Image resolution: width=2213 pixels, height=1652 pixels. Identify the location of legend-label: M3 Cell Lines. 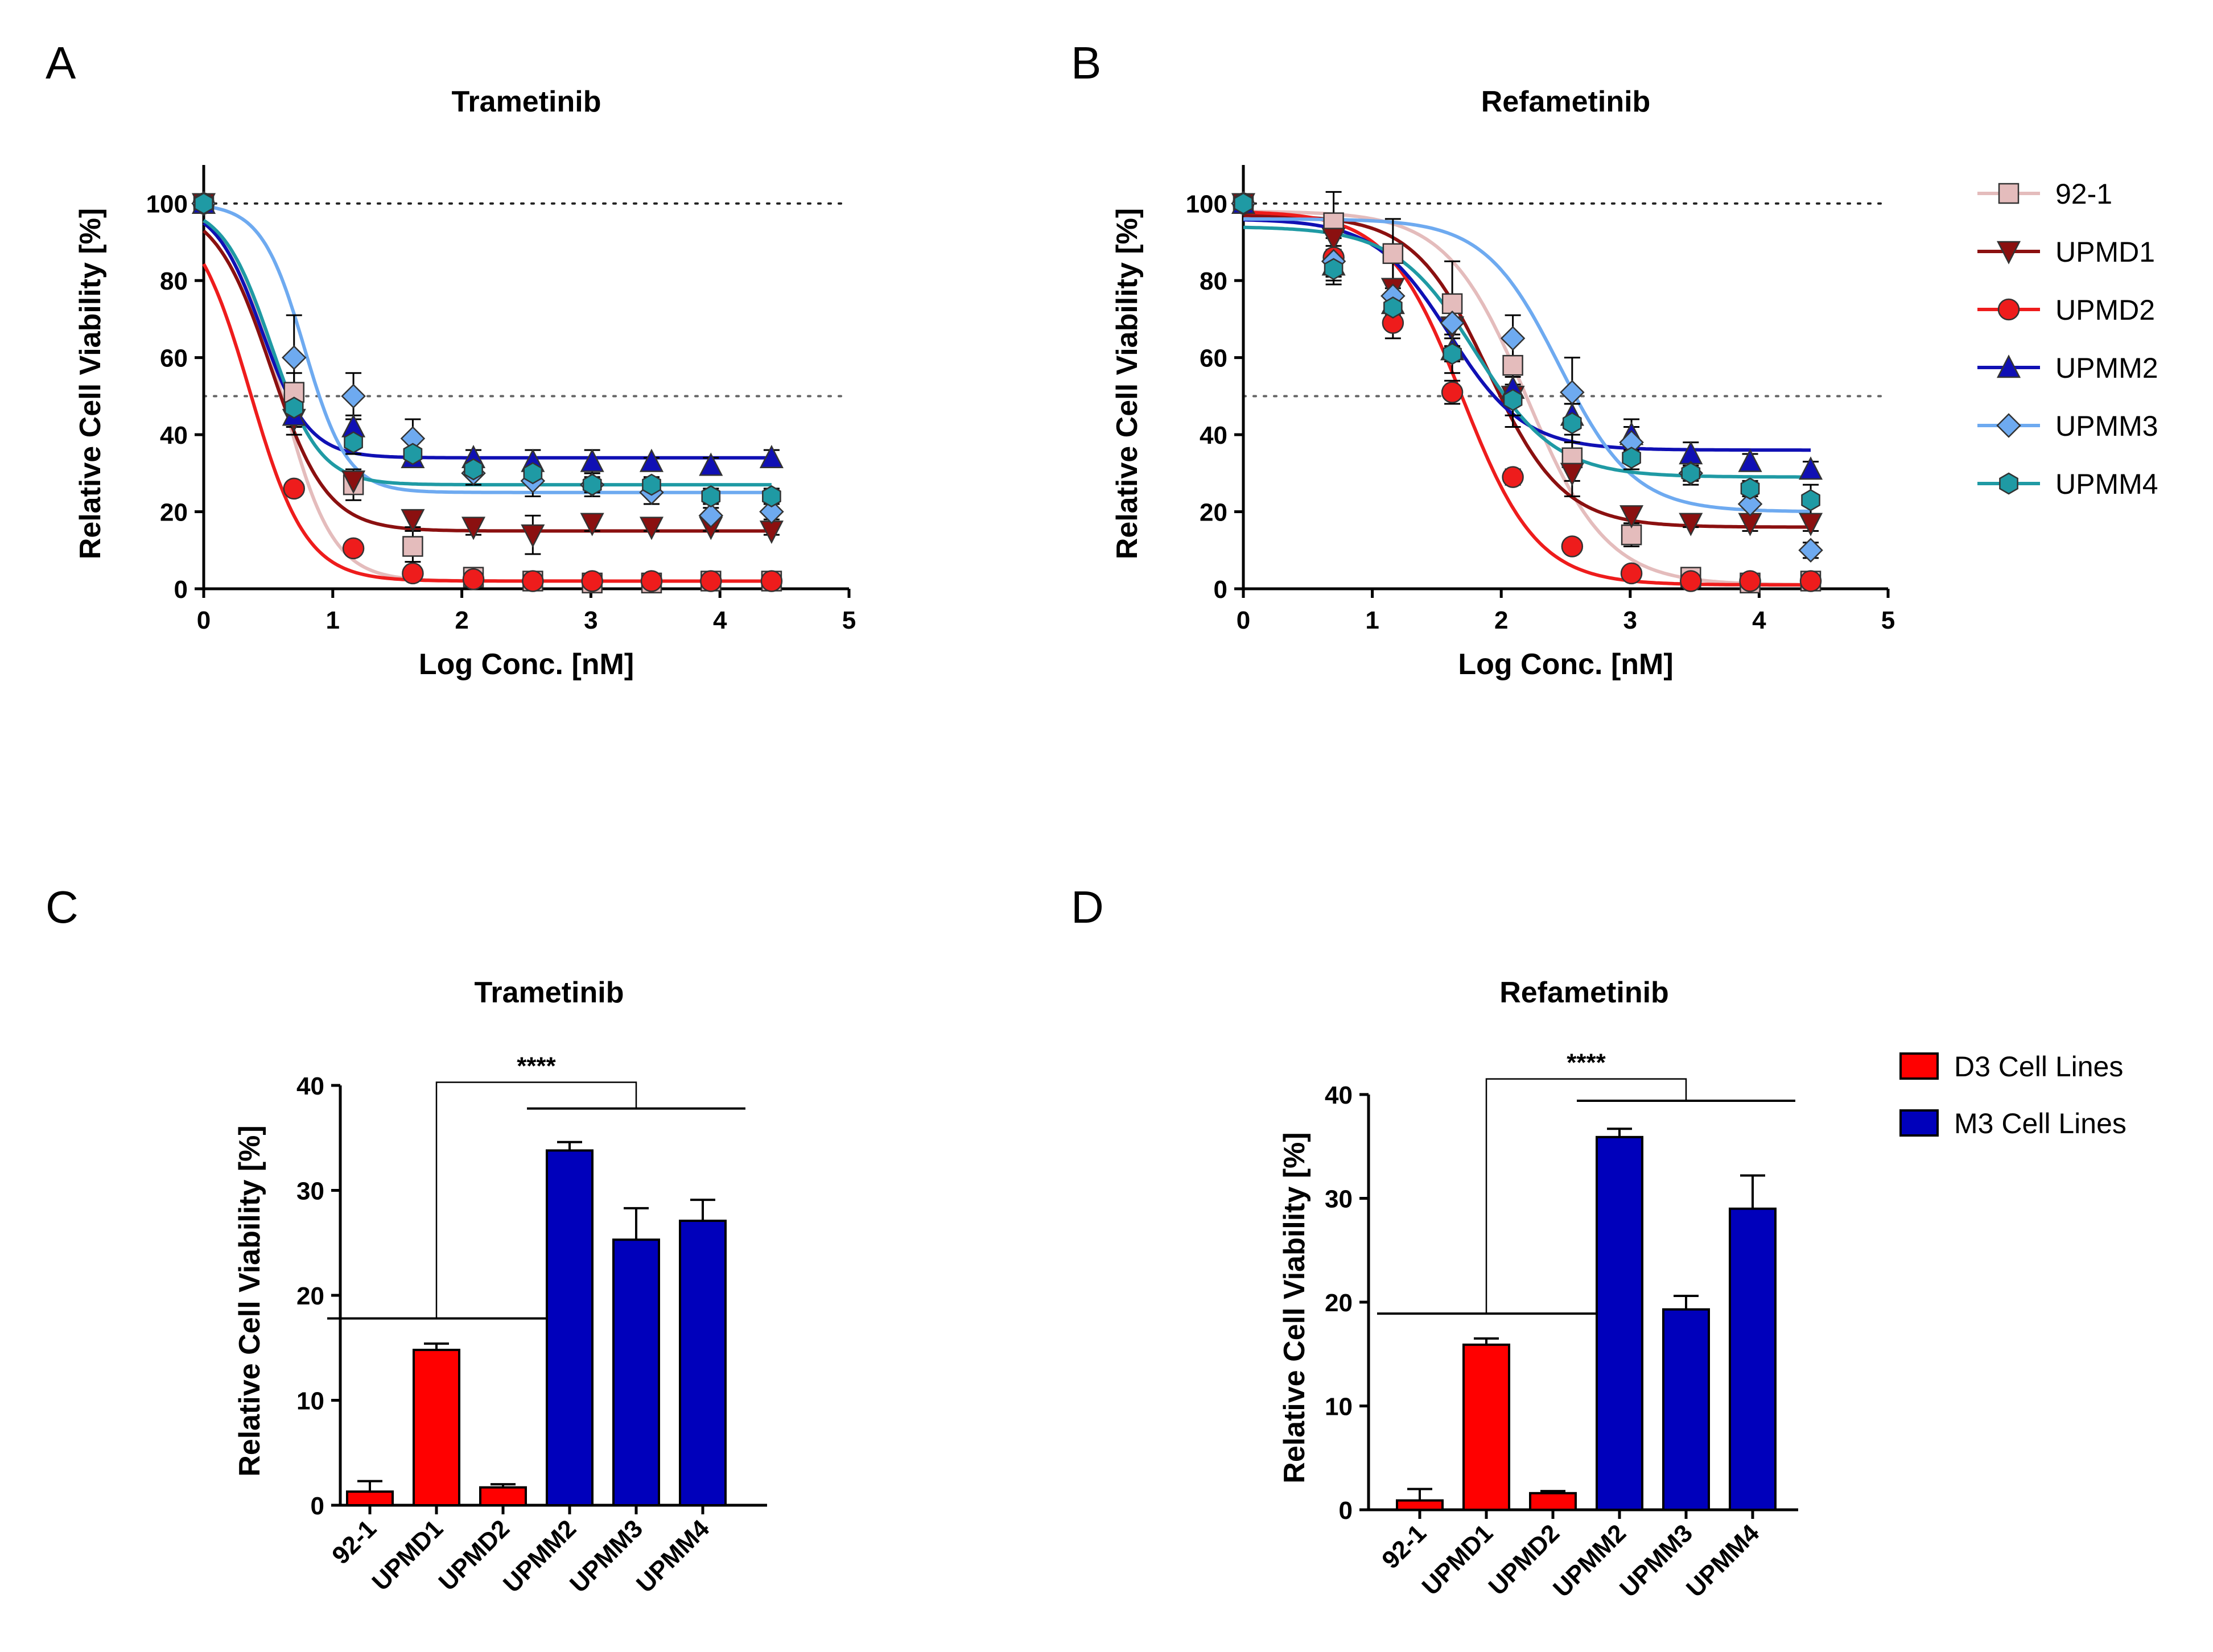
(2041, 1123).